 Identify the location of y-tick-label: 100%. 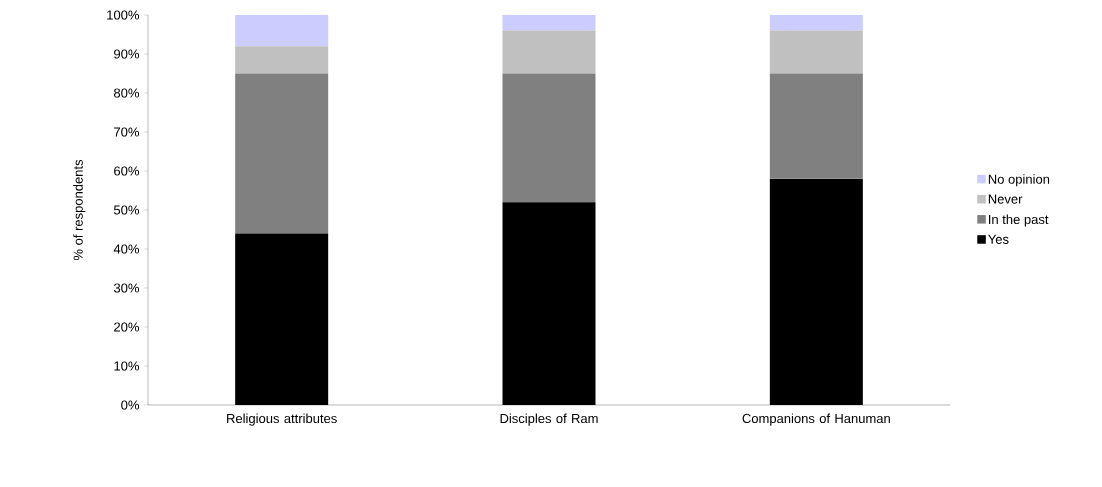
(123, 15).